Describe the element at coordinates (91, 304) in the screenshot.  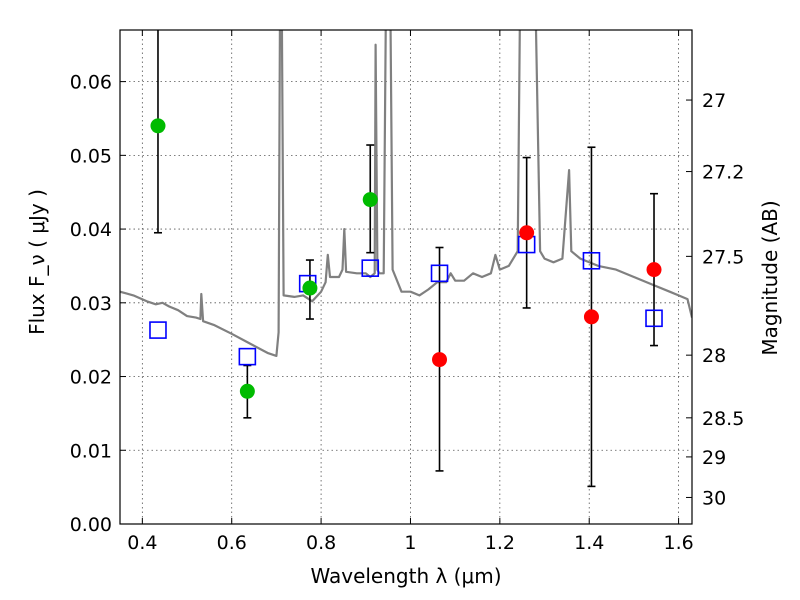
I see `y-tick-label: 0.03` at that location.